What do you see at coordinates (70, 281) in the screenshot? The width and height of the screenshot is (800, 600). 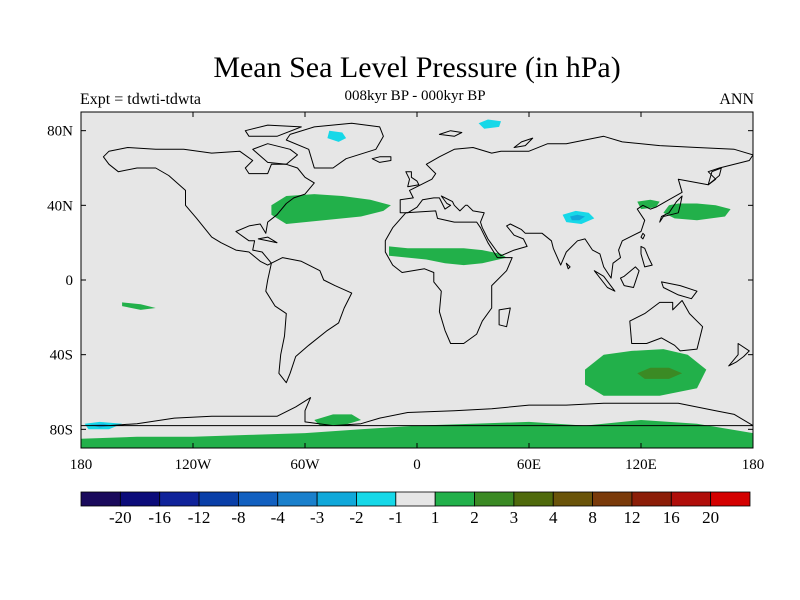 I see `lat-tick-label: 0` at bounding box center [70, 281].